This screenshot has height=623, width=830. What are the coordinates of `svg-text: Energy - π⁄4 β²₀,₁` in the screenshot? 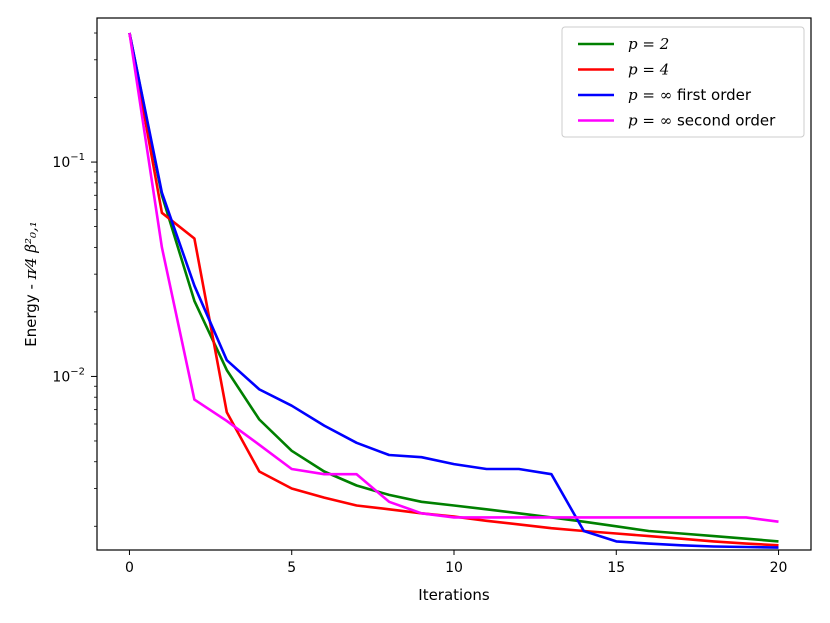 It's located at (31, 284).